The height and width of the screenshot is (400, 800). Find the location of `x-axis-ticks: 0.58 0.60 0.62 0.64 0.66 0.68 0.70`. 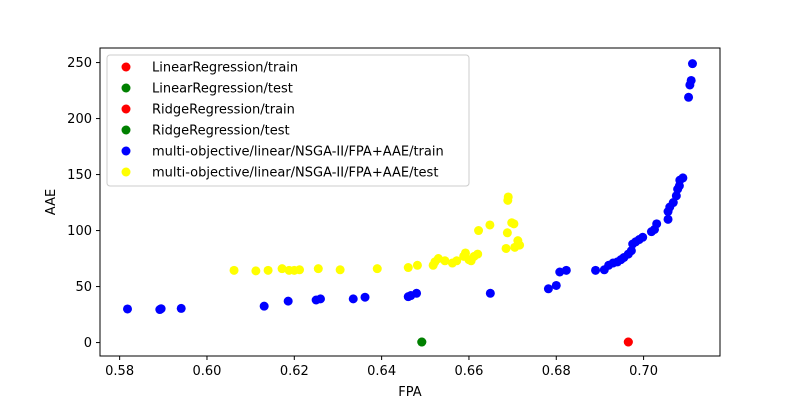

x-axis-ticks: 0.58 0.60 0.62 0.64 0.66 0.68 0.70 is located at coordinates (381, 367).